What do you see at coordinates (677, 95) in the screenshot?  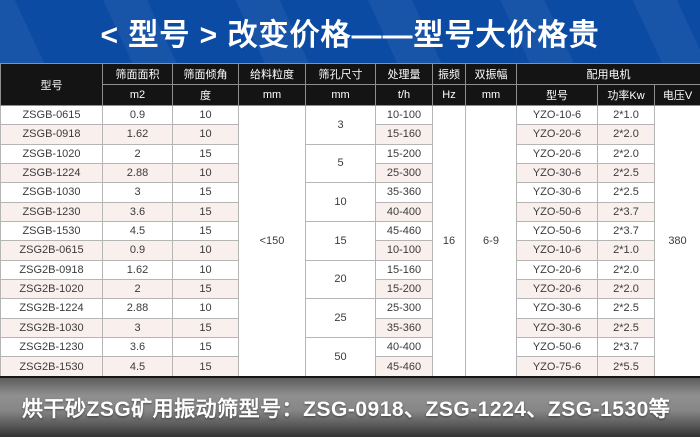 I see `col-header-motor-voltage: 电压V` at bounding box center [677, 95].